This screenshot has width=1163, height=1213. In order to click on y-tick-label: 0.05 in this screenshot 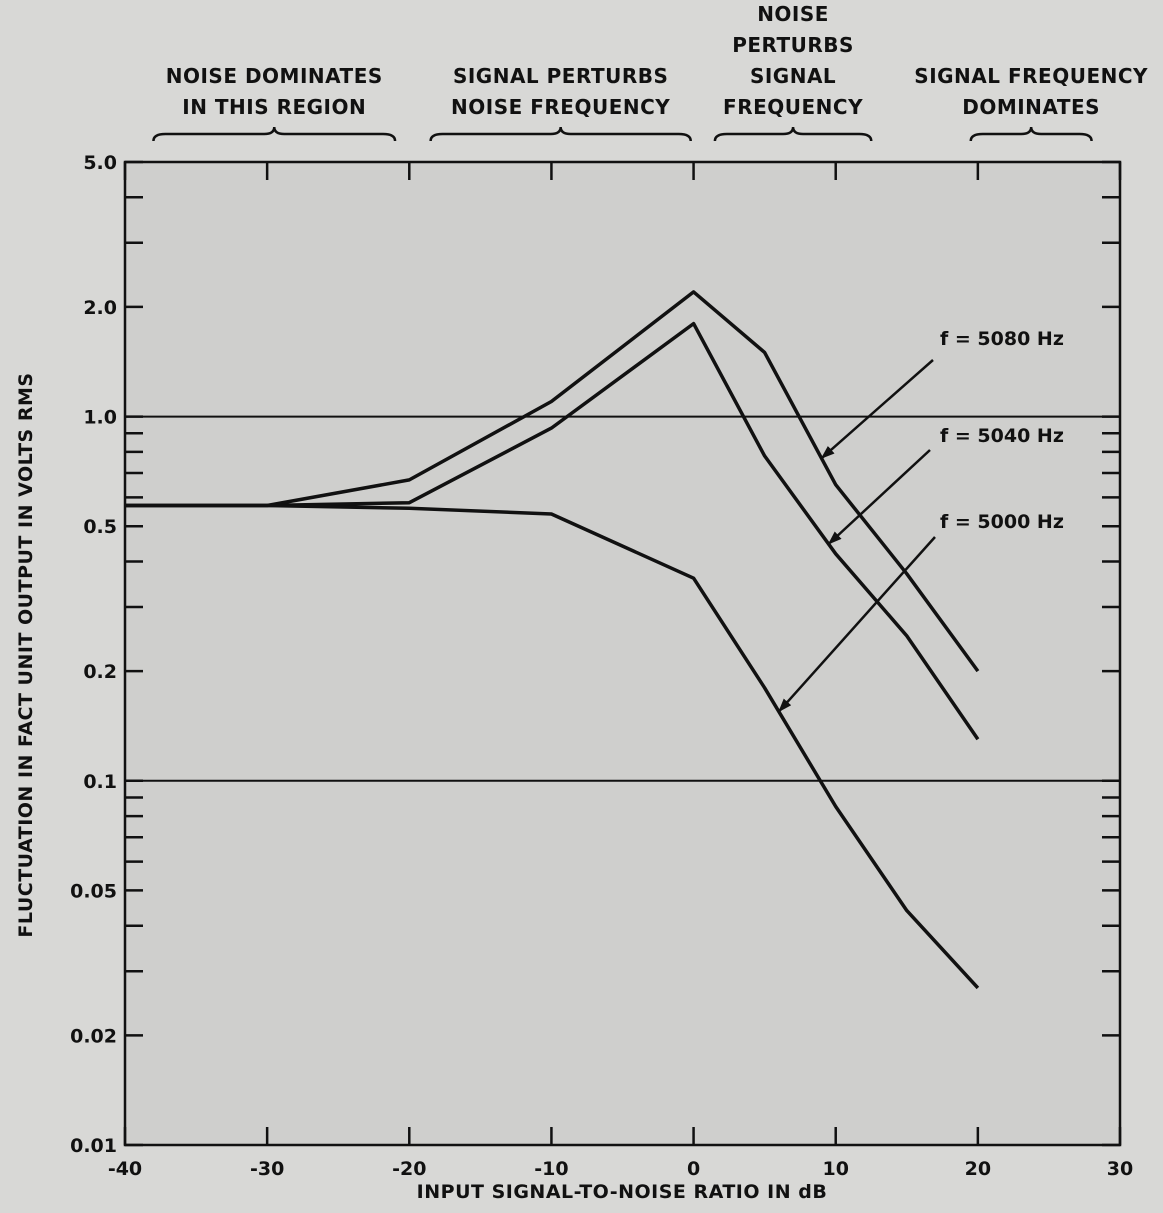, I will do `click(93, 891)`.